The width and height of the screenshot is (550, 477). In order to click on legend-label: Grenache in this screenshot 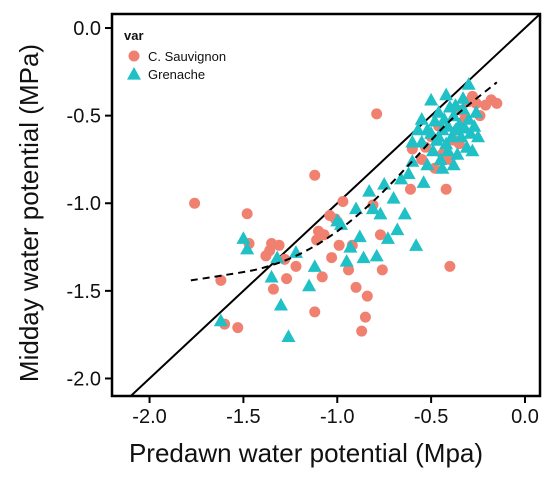, I will do `click(176, 74)`.